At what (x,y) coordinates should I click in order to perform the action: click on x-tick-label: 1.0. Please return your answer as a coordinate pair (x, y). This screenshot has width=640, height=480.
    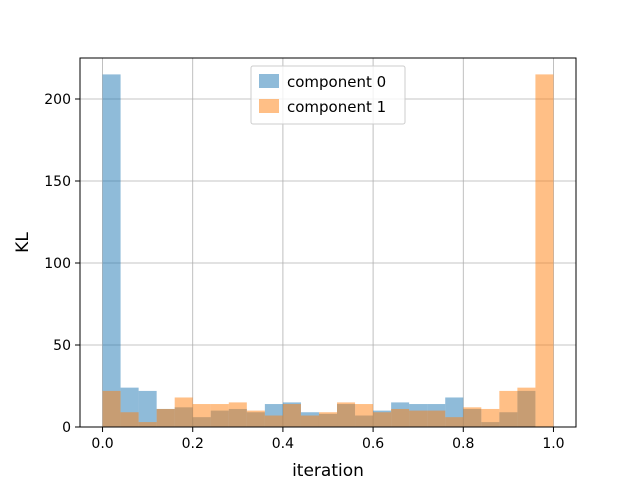
    Looking at the image, I should click on (553, 444).